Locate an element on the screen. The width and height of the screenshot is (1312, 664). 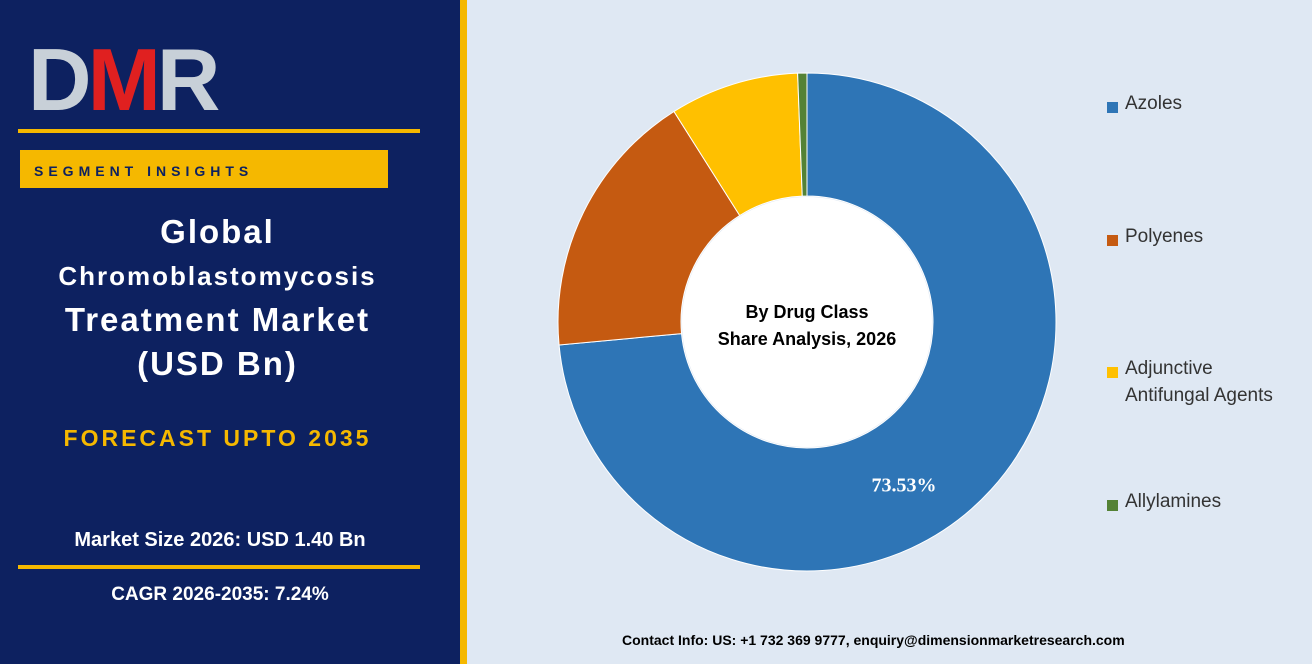
title-line-3: Treatment Market is located at coordinates (217, 319).